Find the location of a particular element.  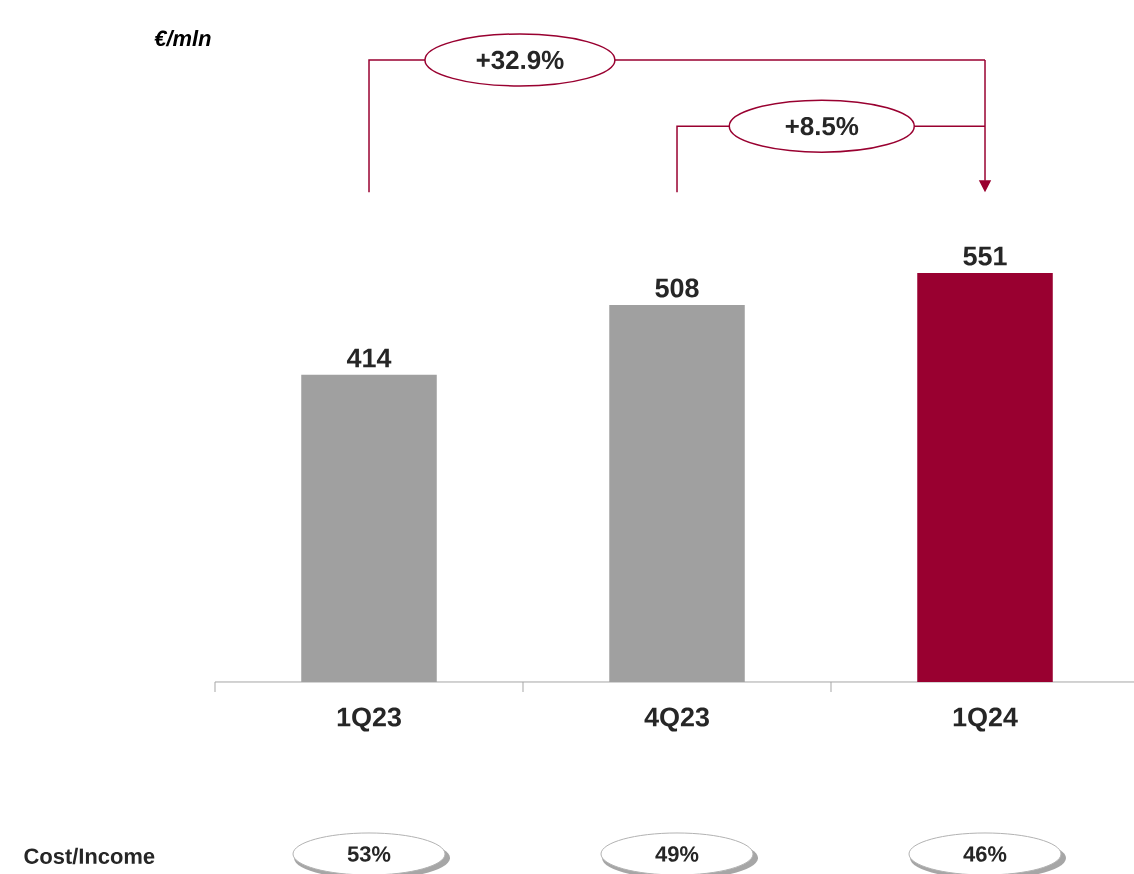

text: €/mln is located at coordinates (182, 38).